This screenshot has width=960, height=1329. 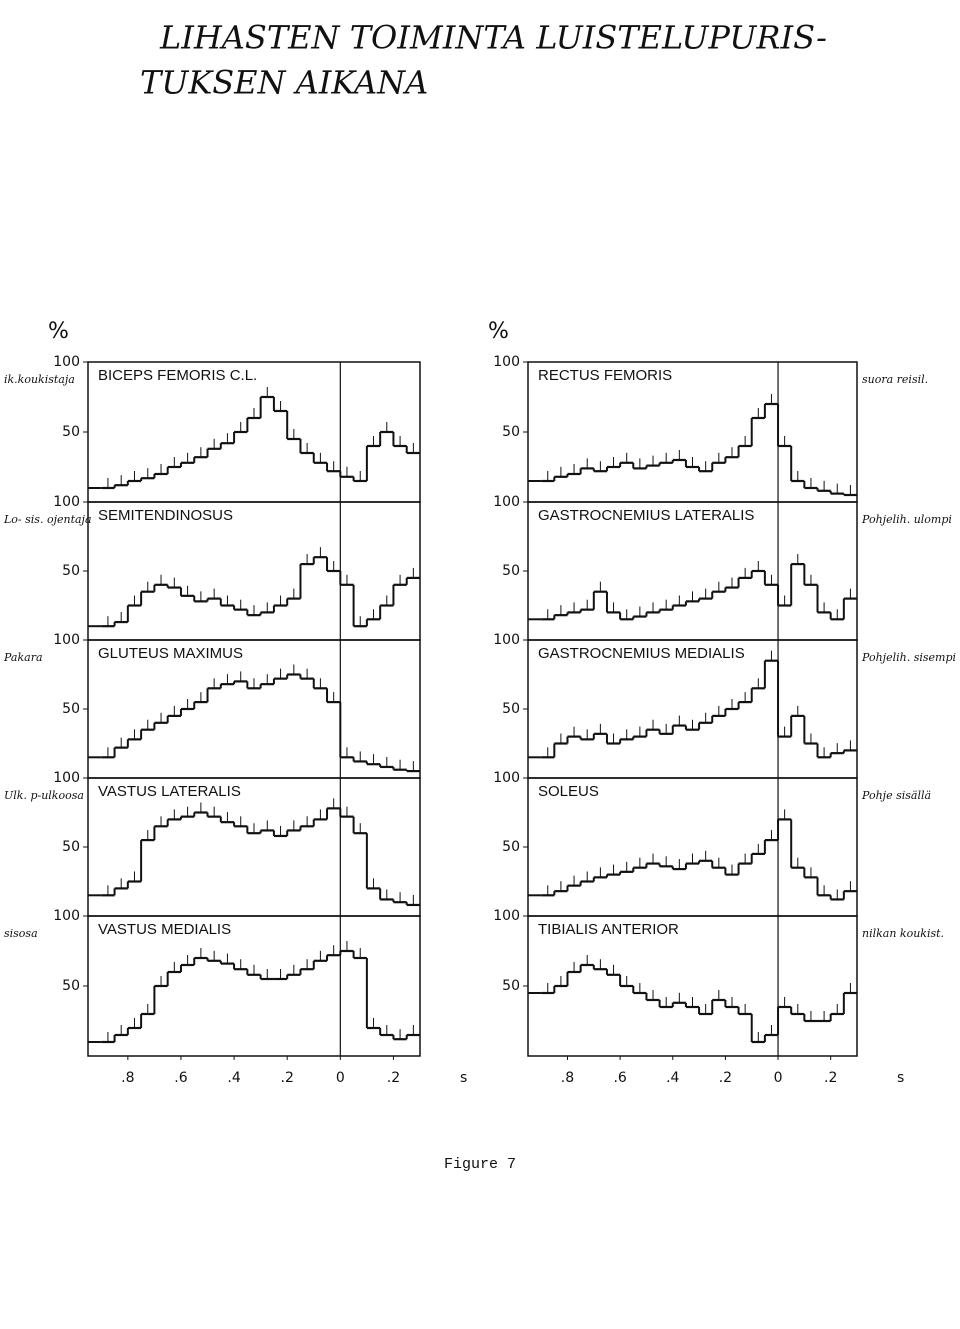 I want to click on panel-title: TIBIALIS ANTERIOR, so click(x=608, y=929).